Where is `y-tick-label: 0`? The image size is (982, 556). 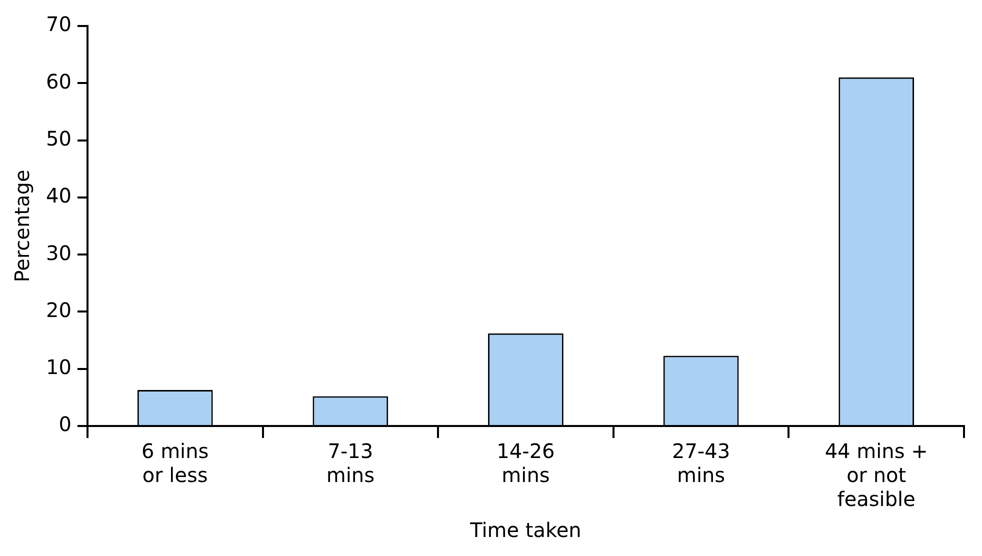
y-tick-label: 0 is located at coordinates (65, 424).